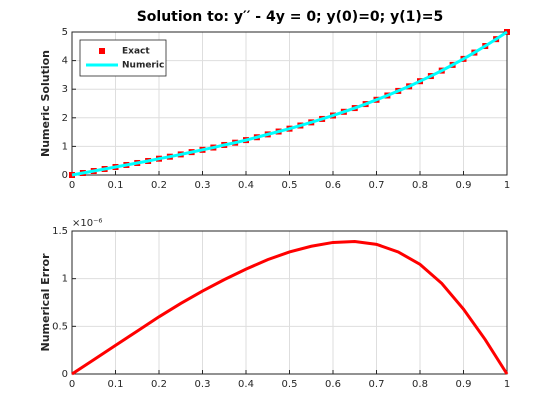  I want to click on y-tick-label: 2, so click(65, 118).